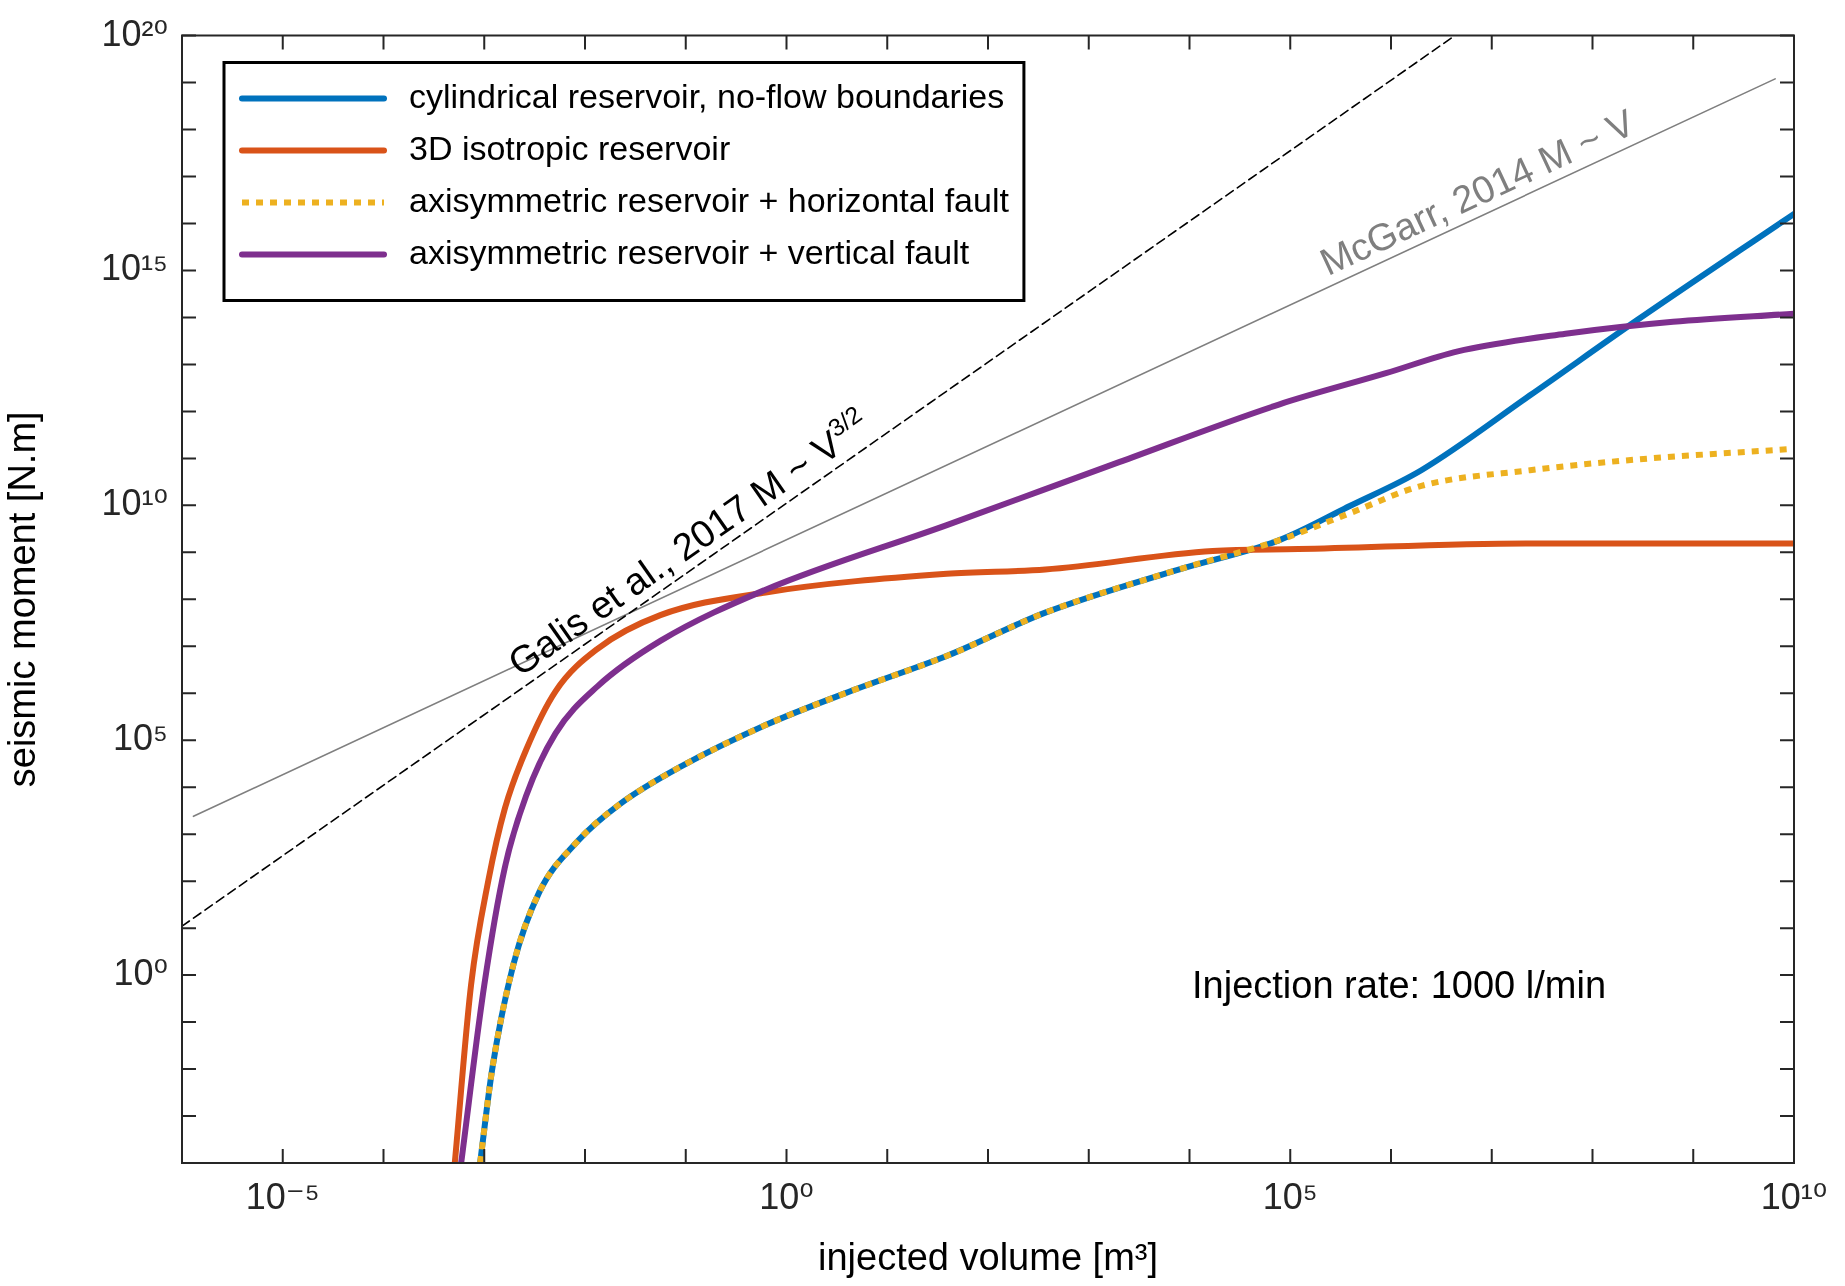 This screenshot has height=1286, width=1845. Describe the element at coordinates (134, 503) in the screenshot. I see `y-tick-label: 10¹⁰` at that location.